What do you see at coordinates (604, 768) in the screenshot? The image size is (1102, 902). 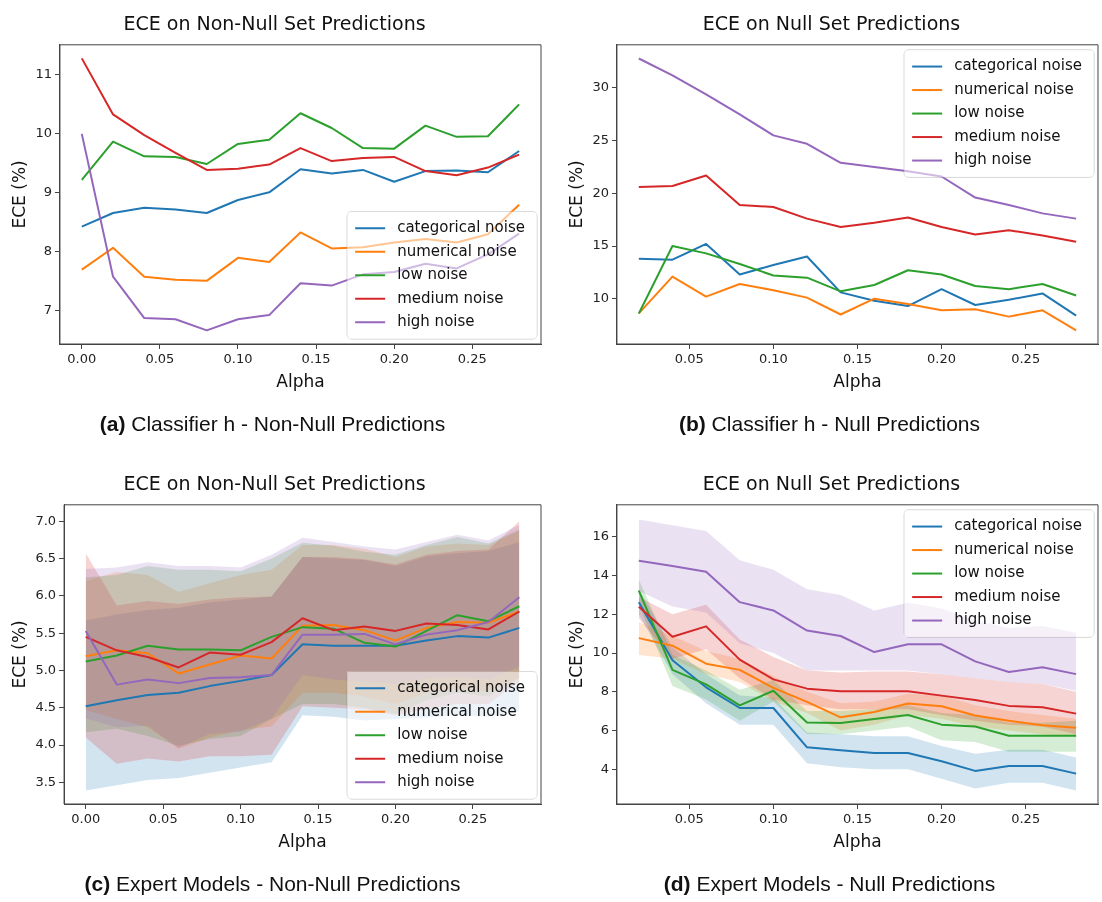 I see `y-tick-label: 4` at bounding box center [604, 768].